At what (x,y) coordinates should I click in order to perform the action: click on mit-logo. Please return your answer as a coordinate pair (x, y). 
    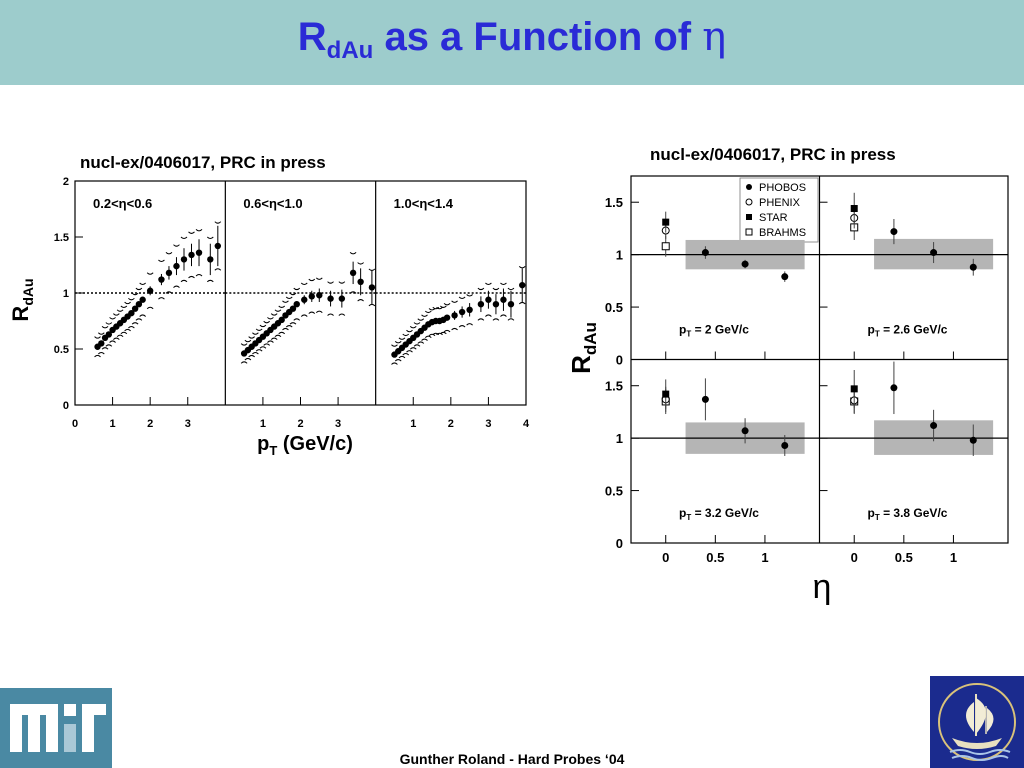
    Looking at the image, I should click on (56, 728).